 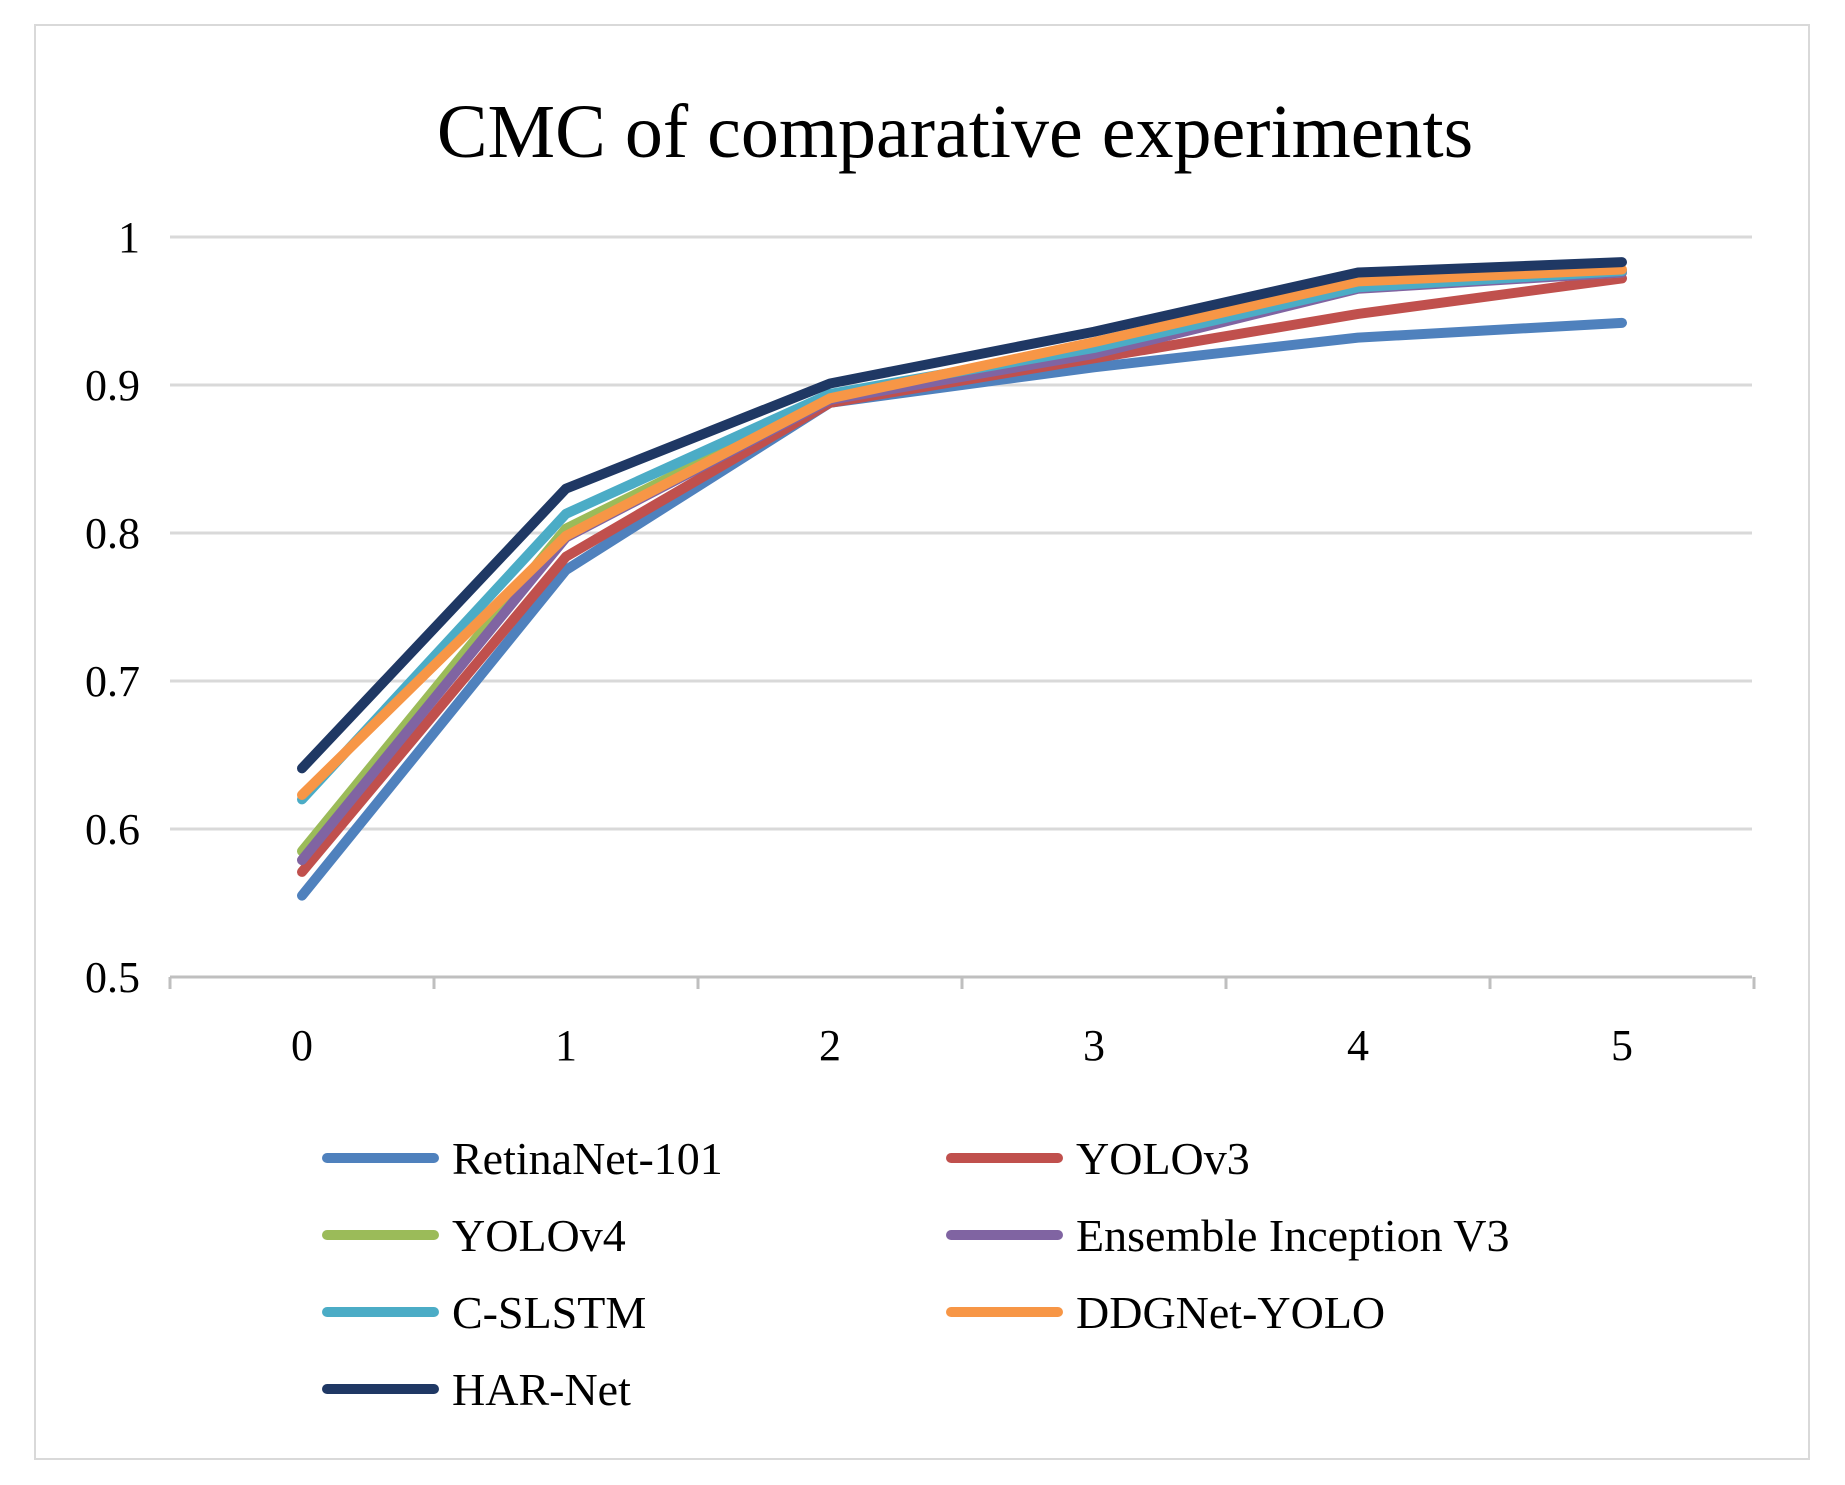 I want to click on legend-label: Ensemble Inception V3, so click(x=1293, y=1235).